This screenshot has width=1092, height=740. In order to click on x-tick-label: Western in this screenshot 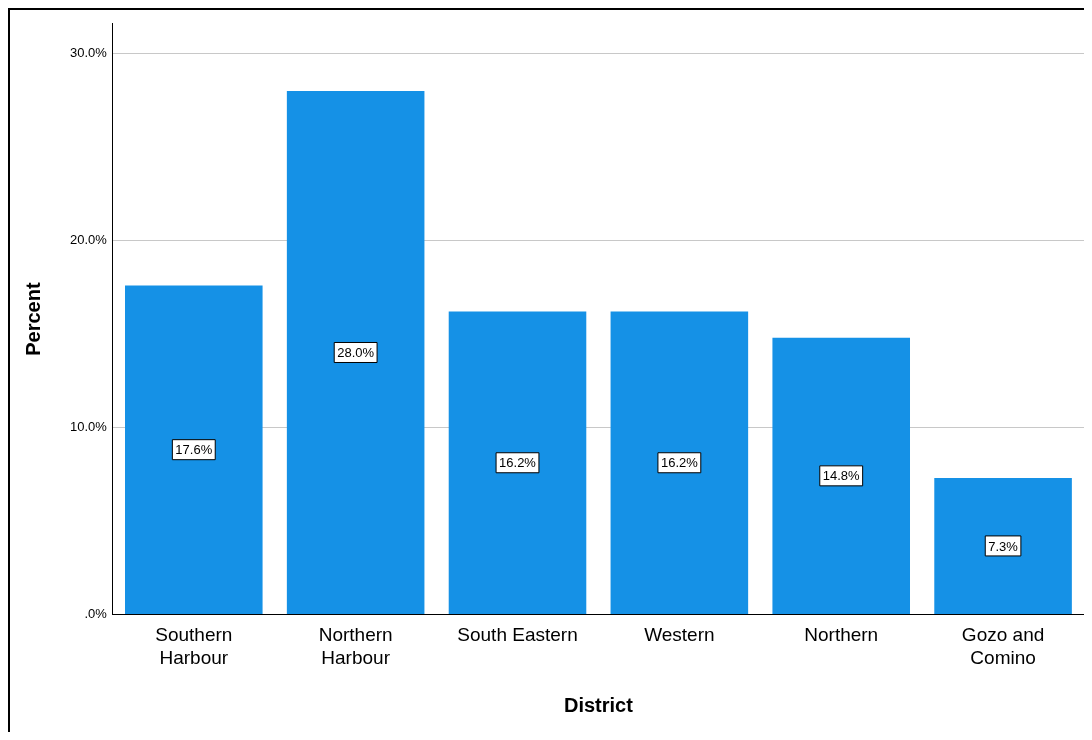, I will do `click(679, 635)`.